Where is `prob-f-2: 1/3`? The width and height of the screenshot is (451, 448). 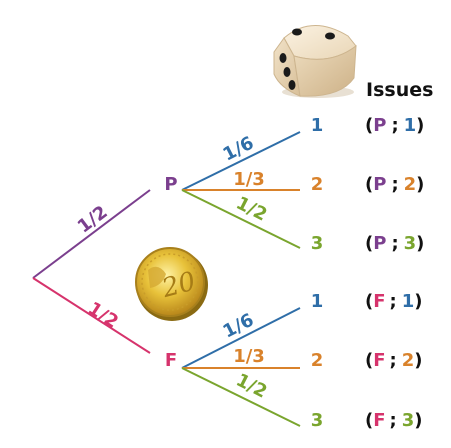
prob-f-2: 1/3 is located at coordinates (249, 356).